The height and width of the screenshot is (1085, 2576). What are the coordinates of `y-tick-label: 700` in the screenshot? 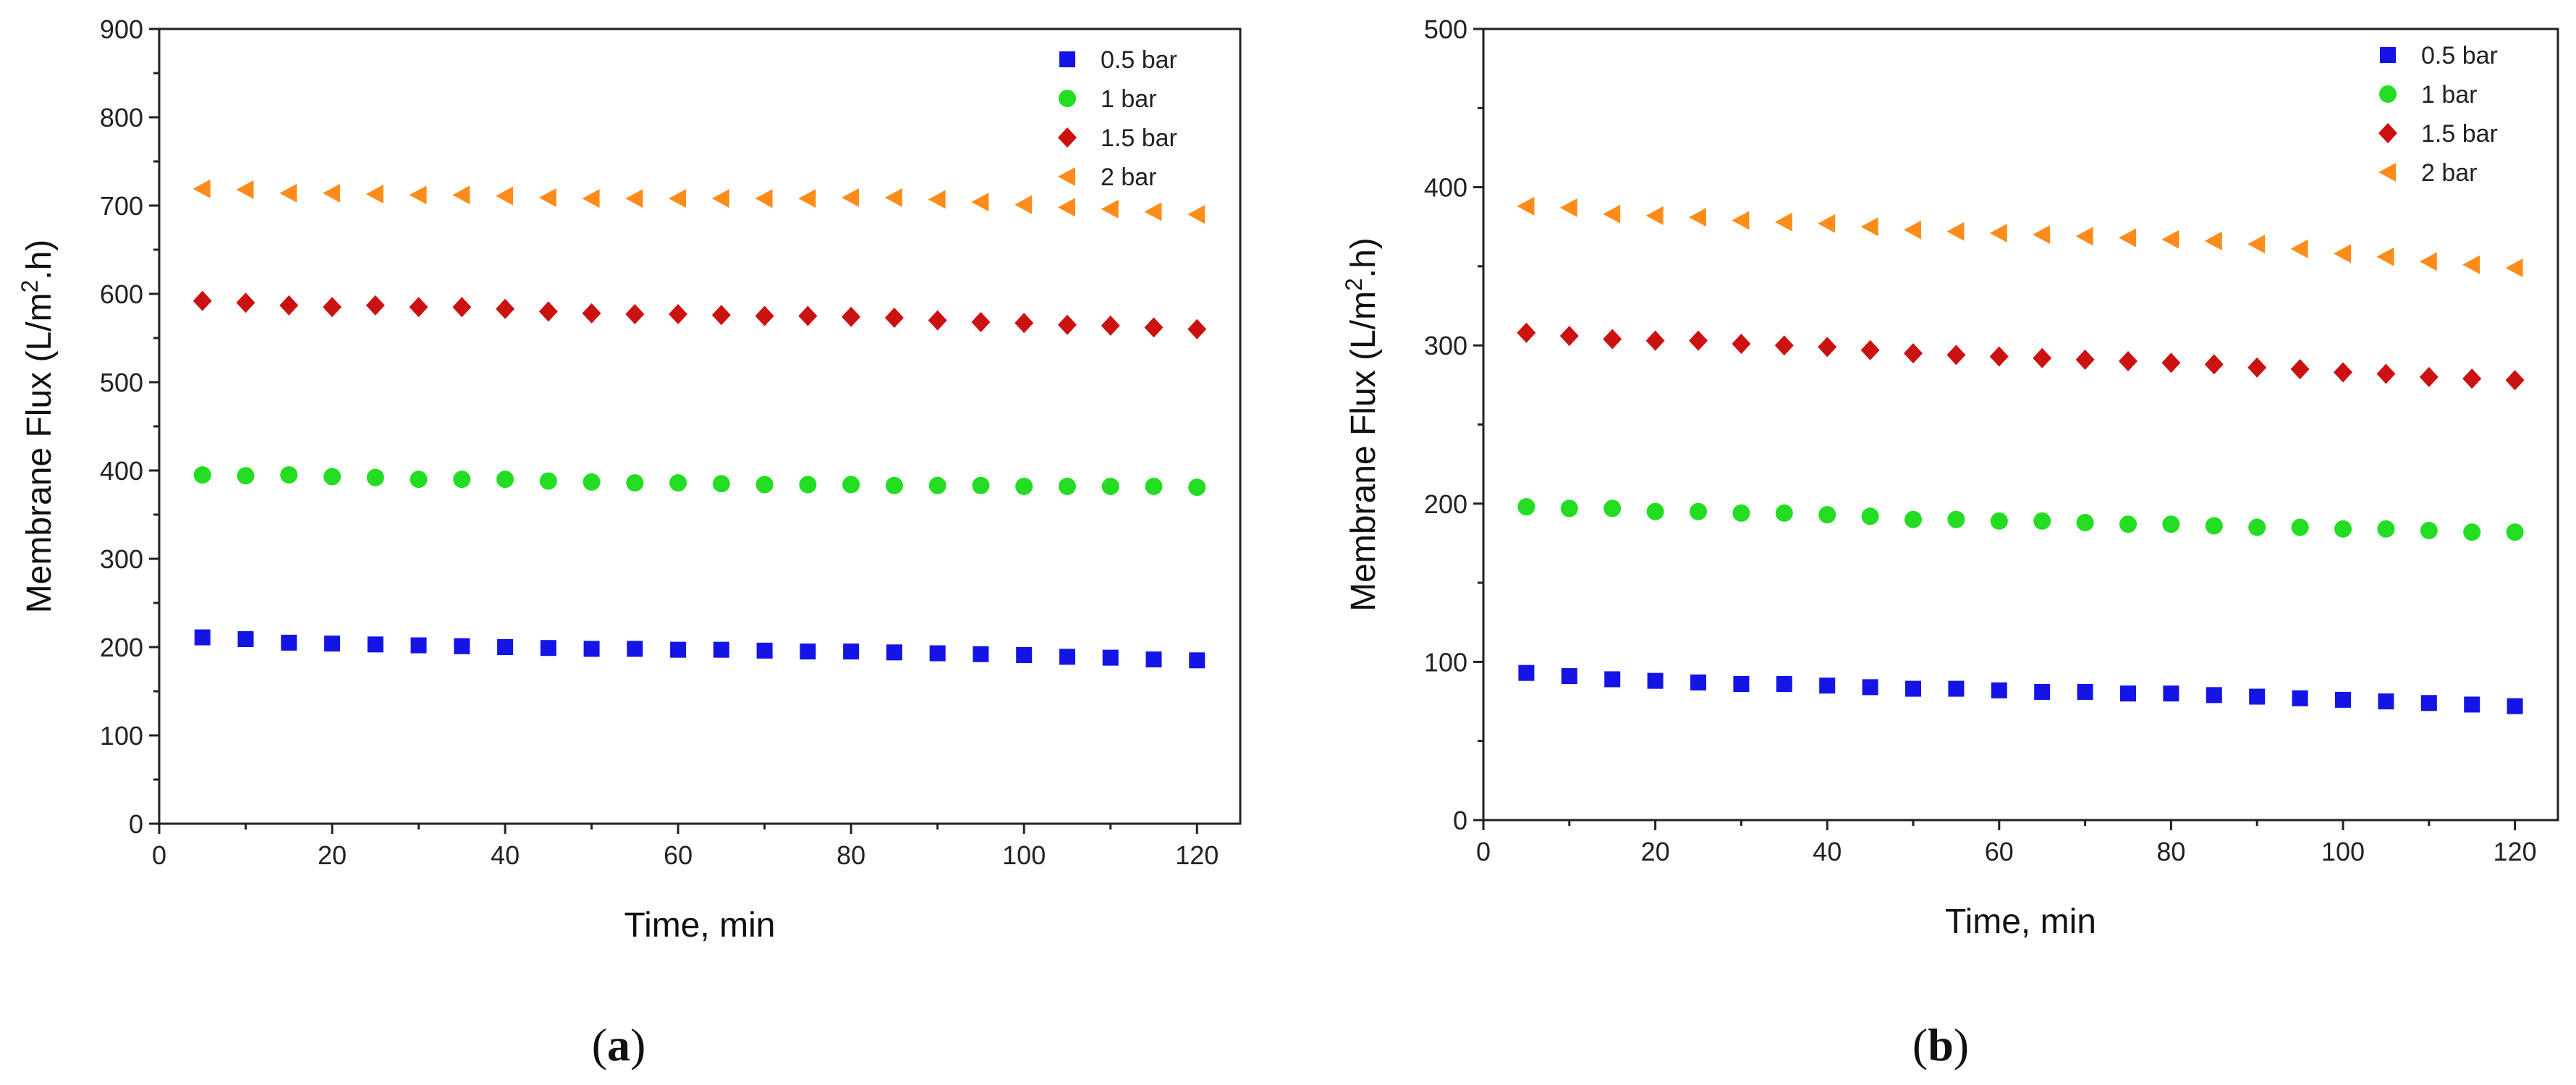 It's located at (121, 206).